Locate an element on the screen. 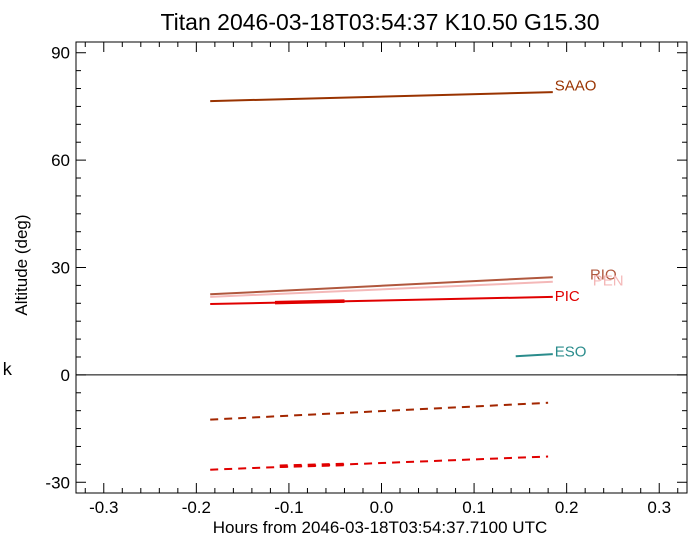 The height and width of the screenshot is (539, 700). y-tick-label: -30 is located at coordinates (57, 482).